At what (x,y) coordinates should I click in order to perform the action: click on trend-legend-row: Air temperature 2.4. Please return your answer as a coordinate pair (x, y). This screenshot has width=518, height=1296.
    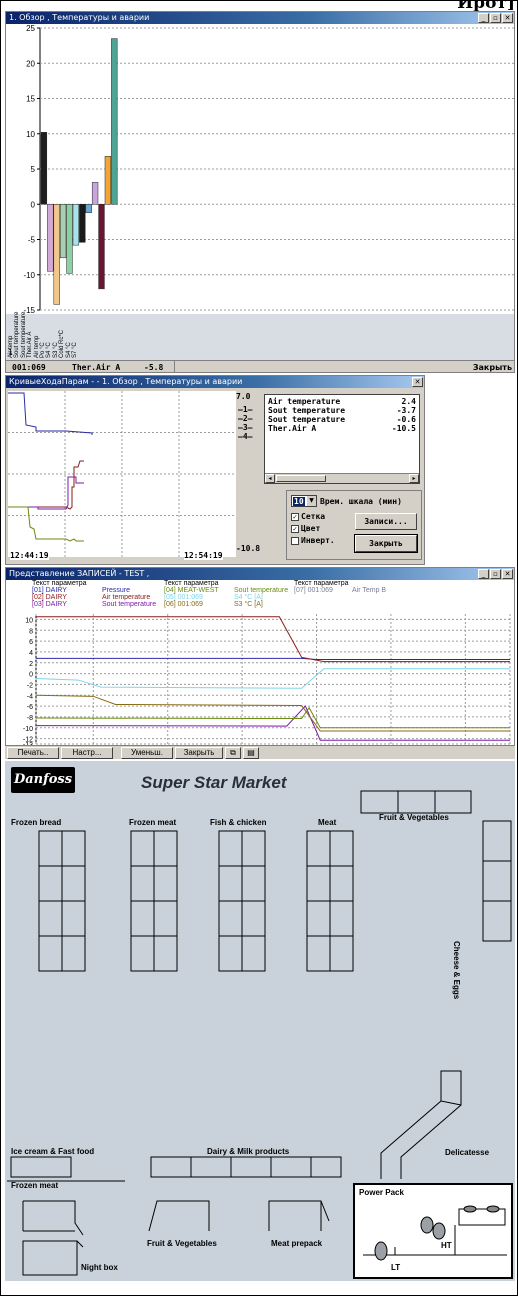
    Looking at the image, I should click on (342, 401).